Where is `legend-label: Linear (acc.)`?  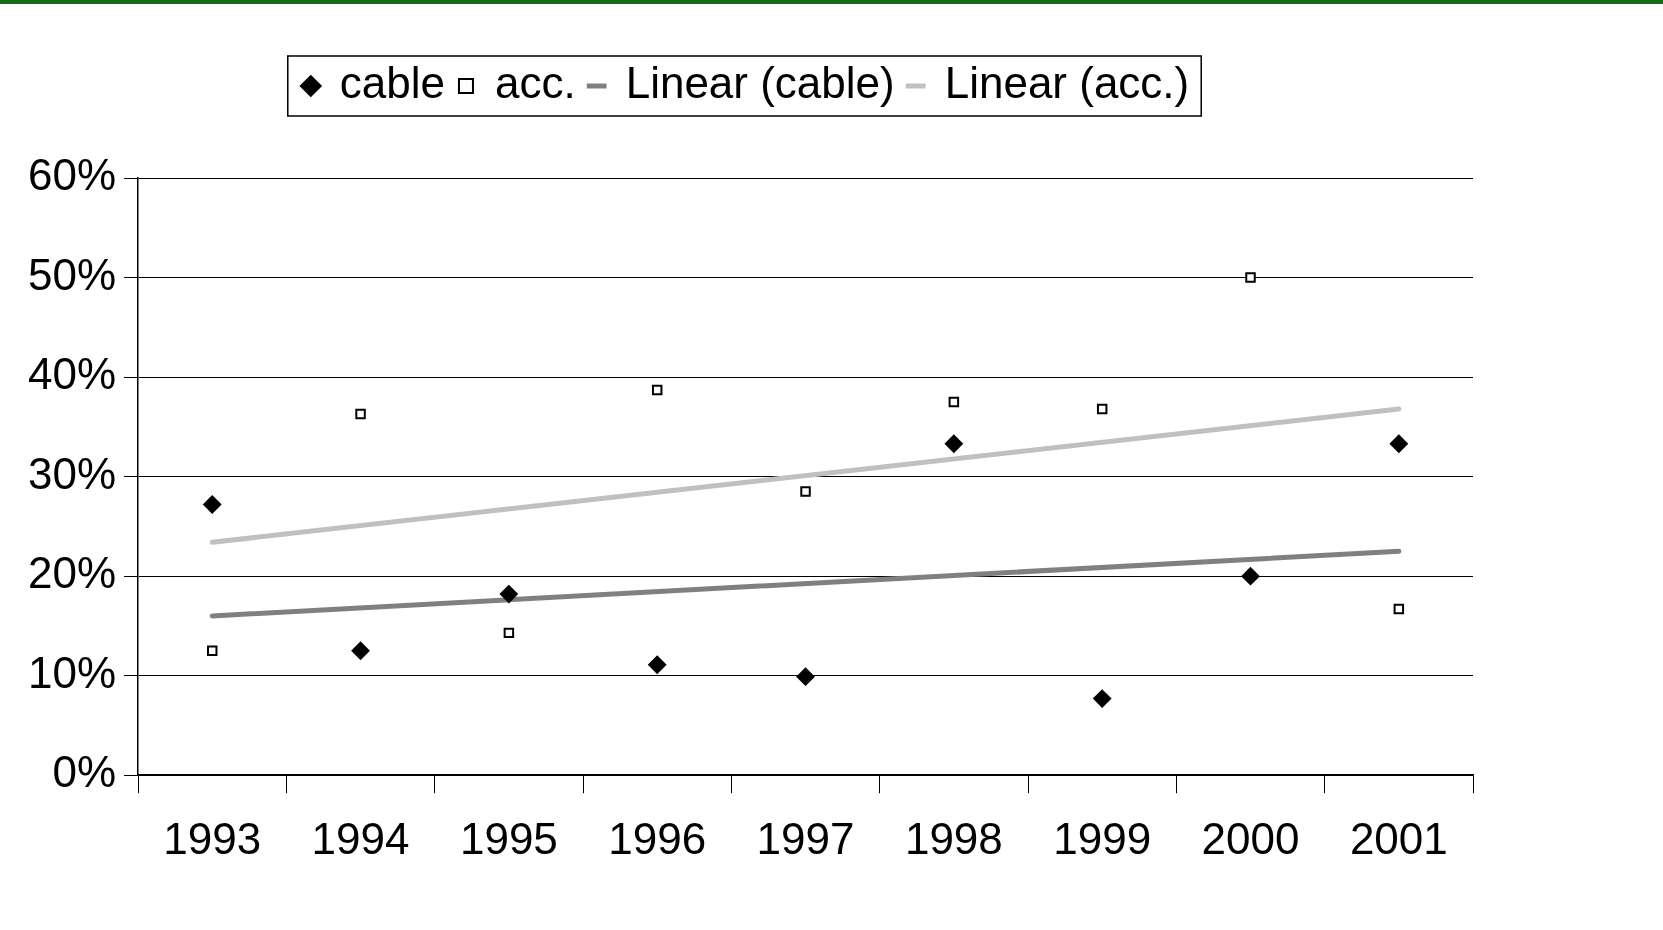 legend-label: Linear (acc.) is located at coordinates (1067, 83).